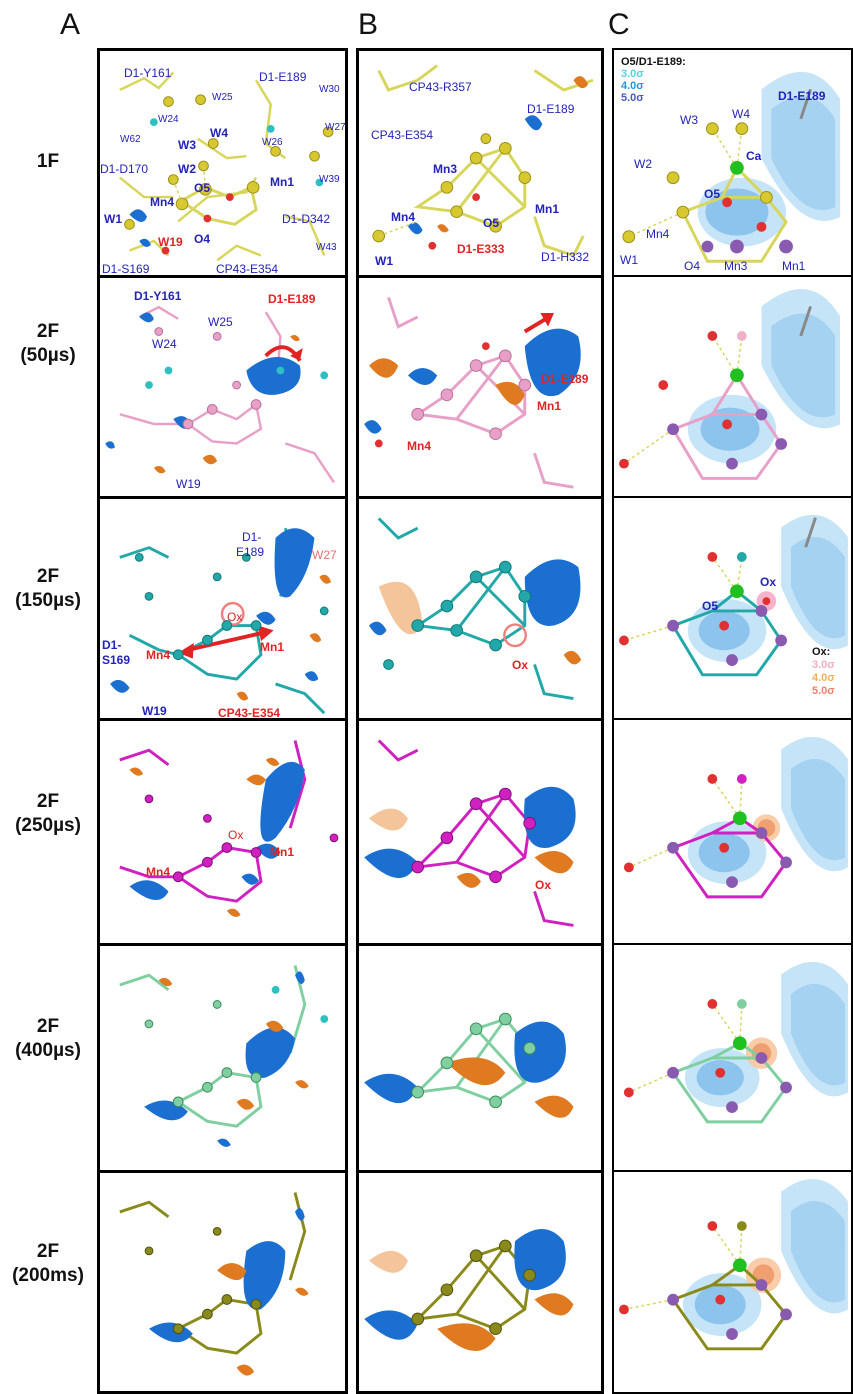  What do you see at coordinates (250, 552) in the screenshot?
I see `label-e189: E189` at bounding box center [250, 552].